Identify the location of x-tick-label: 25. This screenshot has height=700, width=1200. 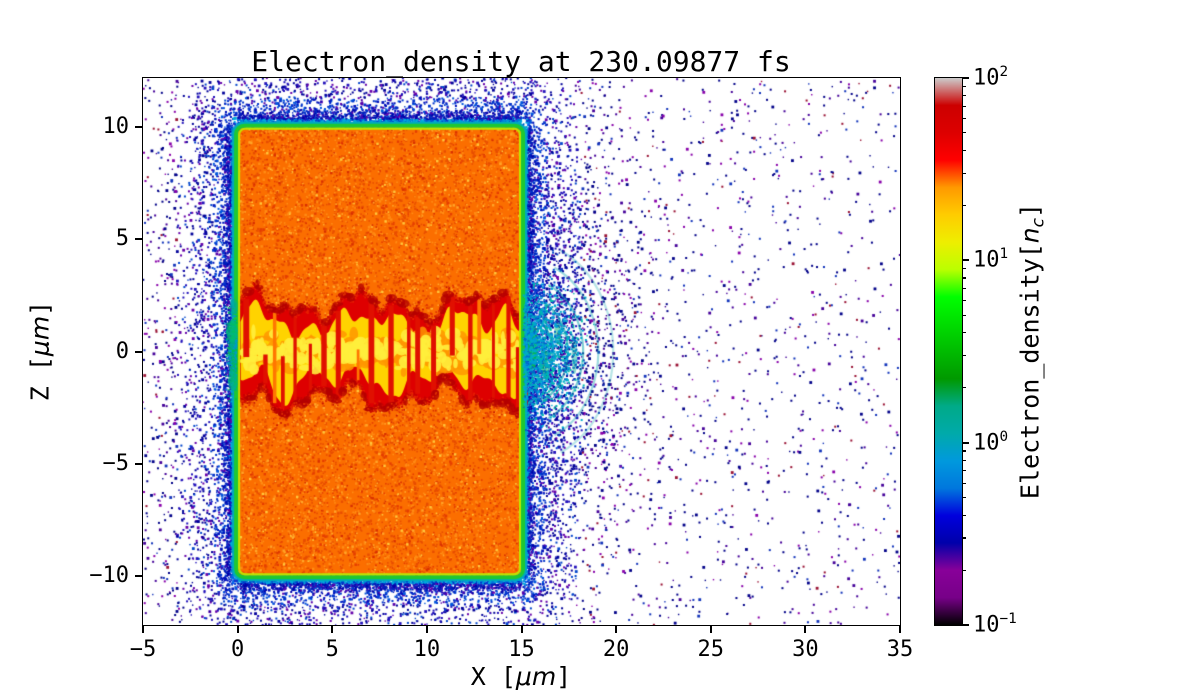
(711, 649).